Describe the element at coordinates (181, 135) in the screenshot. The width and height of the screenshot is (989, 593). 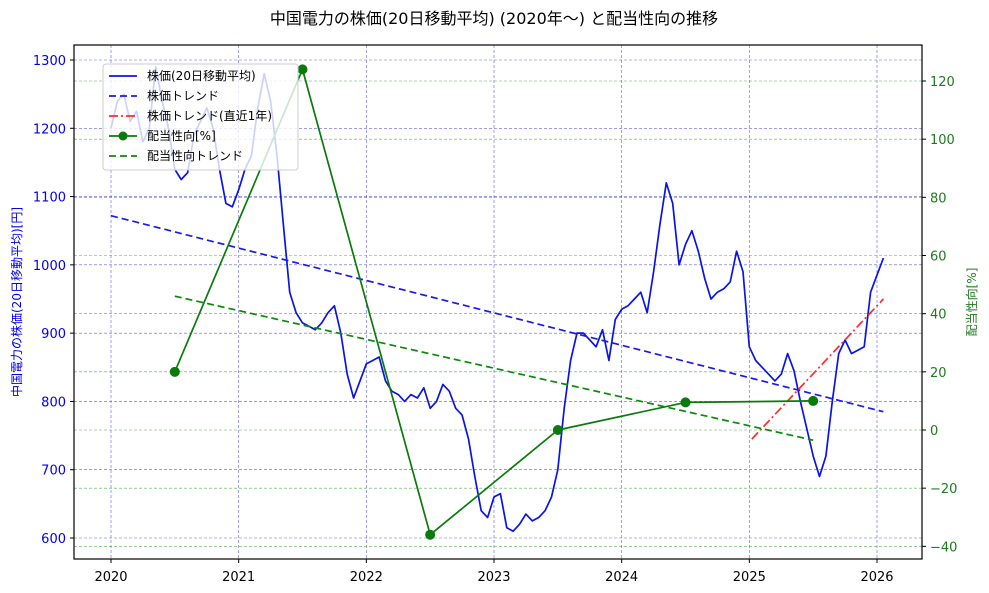
I see `legend-label: 配当性向[%]` at that location.